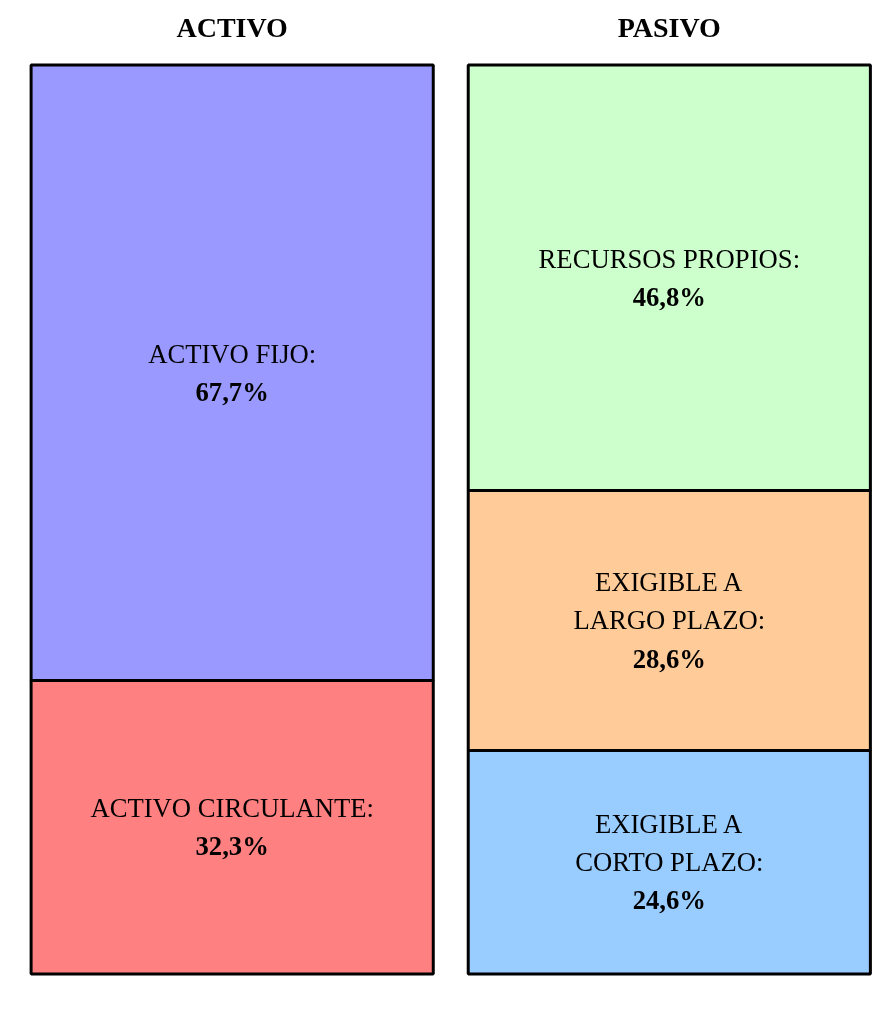  Describe the element at coordinates (669, 658) in the screenshot. I see `data-label: 28,6%` at that location.